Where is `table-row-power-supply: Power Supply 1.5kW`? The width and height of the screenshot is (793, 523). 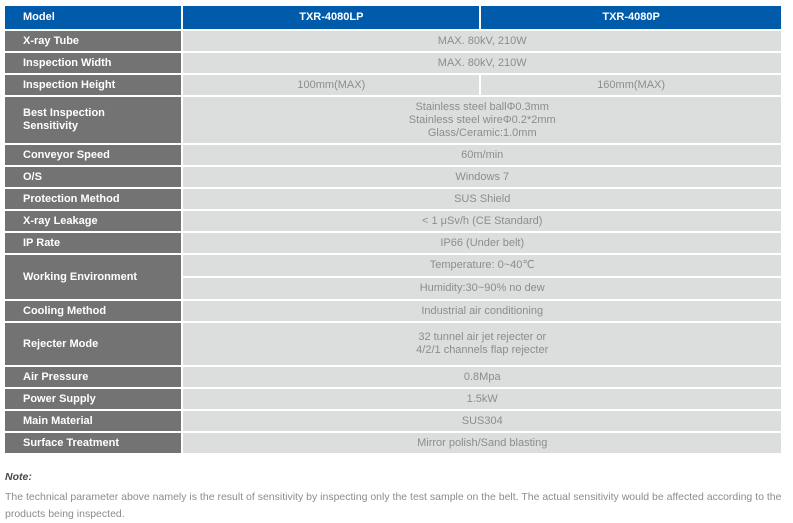 table-row-power-supply: Power Supply 1.5kW is located at coordinates (393, 399).